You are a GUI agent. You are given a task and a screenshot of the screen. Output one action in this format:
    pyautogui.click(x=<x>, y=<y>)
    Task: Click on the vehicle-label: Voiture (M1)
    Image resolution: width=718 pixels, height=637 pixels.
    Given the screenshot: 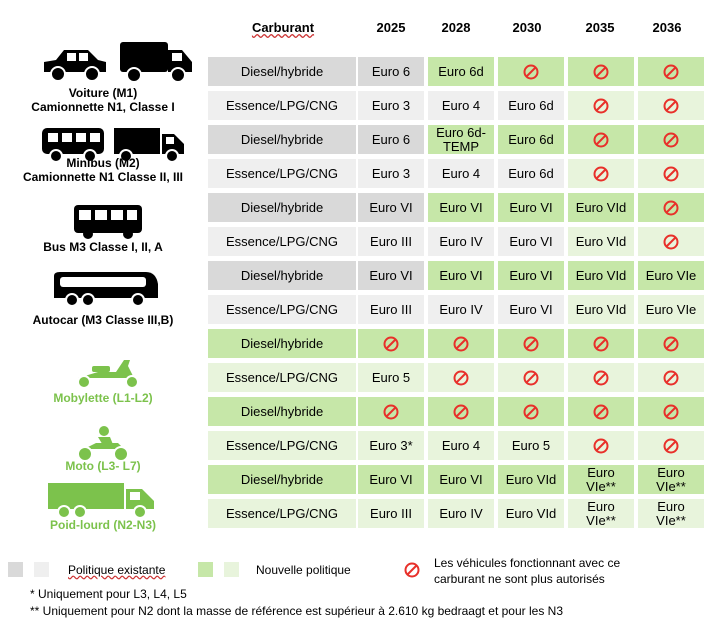 What is the action you would take?
    pyautogui.click(x=103, y=93)
    